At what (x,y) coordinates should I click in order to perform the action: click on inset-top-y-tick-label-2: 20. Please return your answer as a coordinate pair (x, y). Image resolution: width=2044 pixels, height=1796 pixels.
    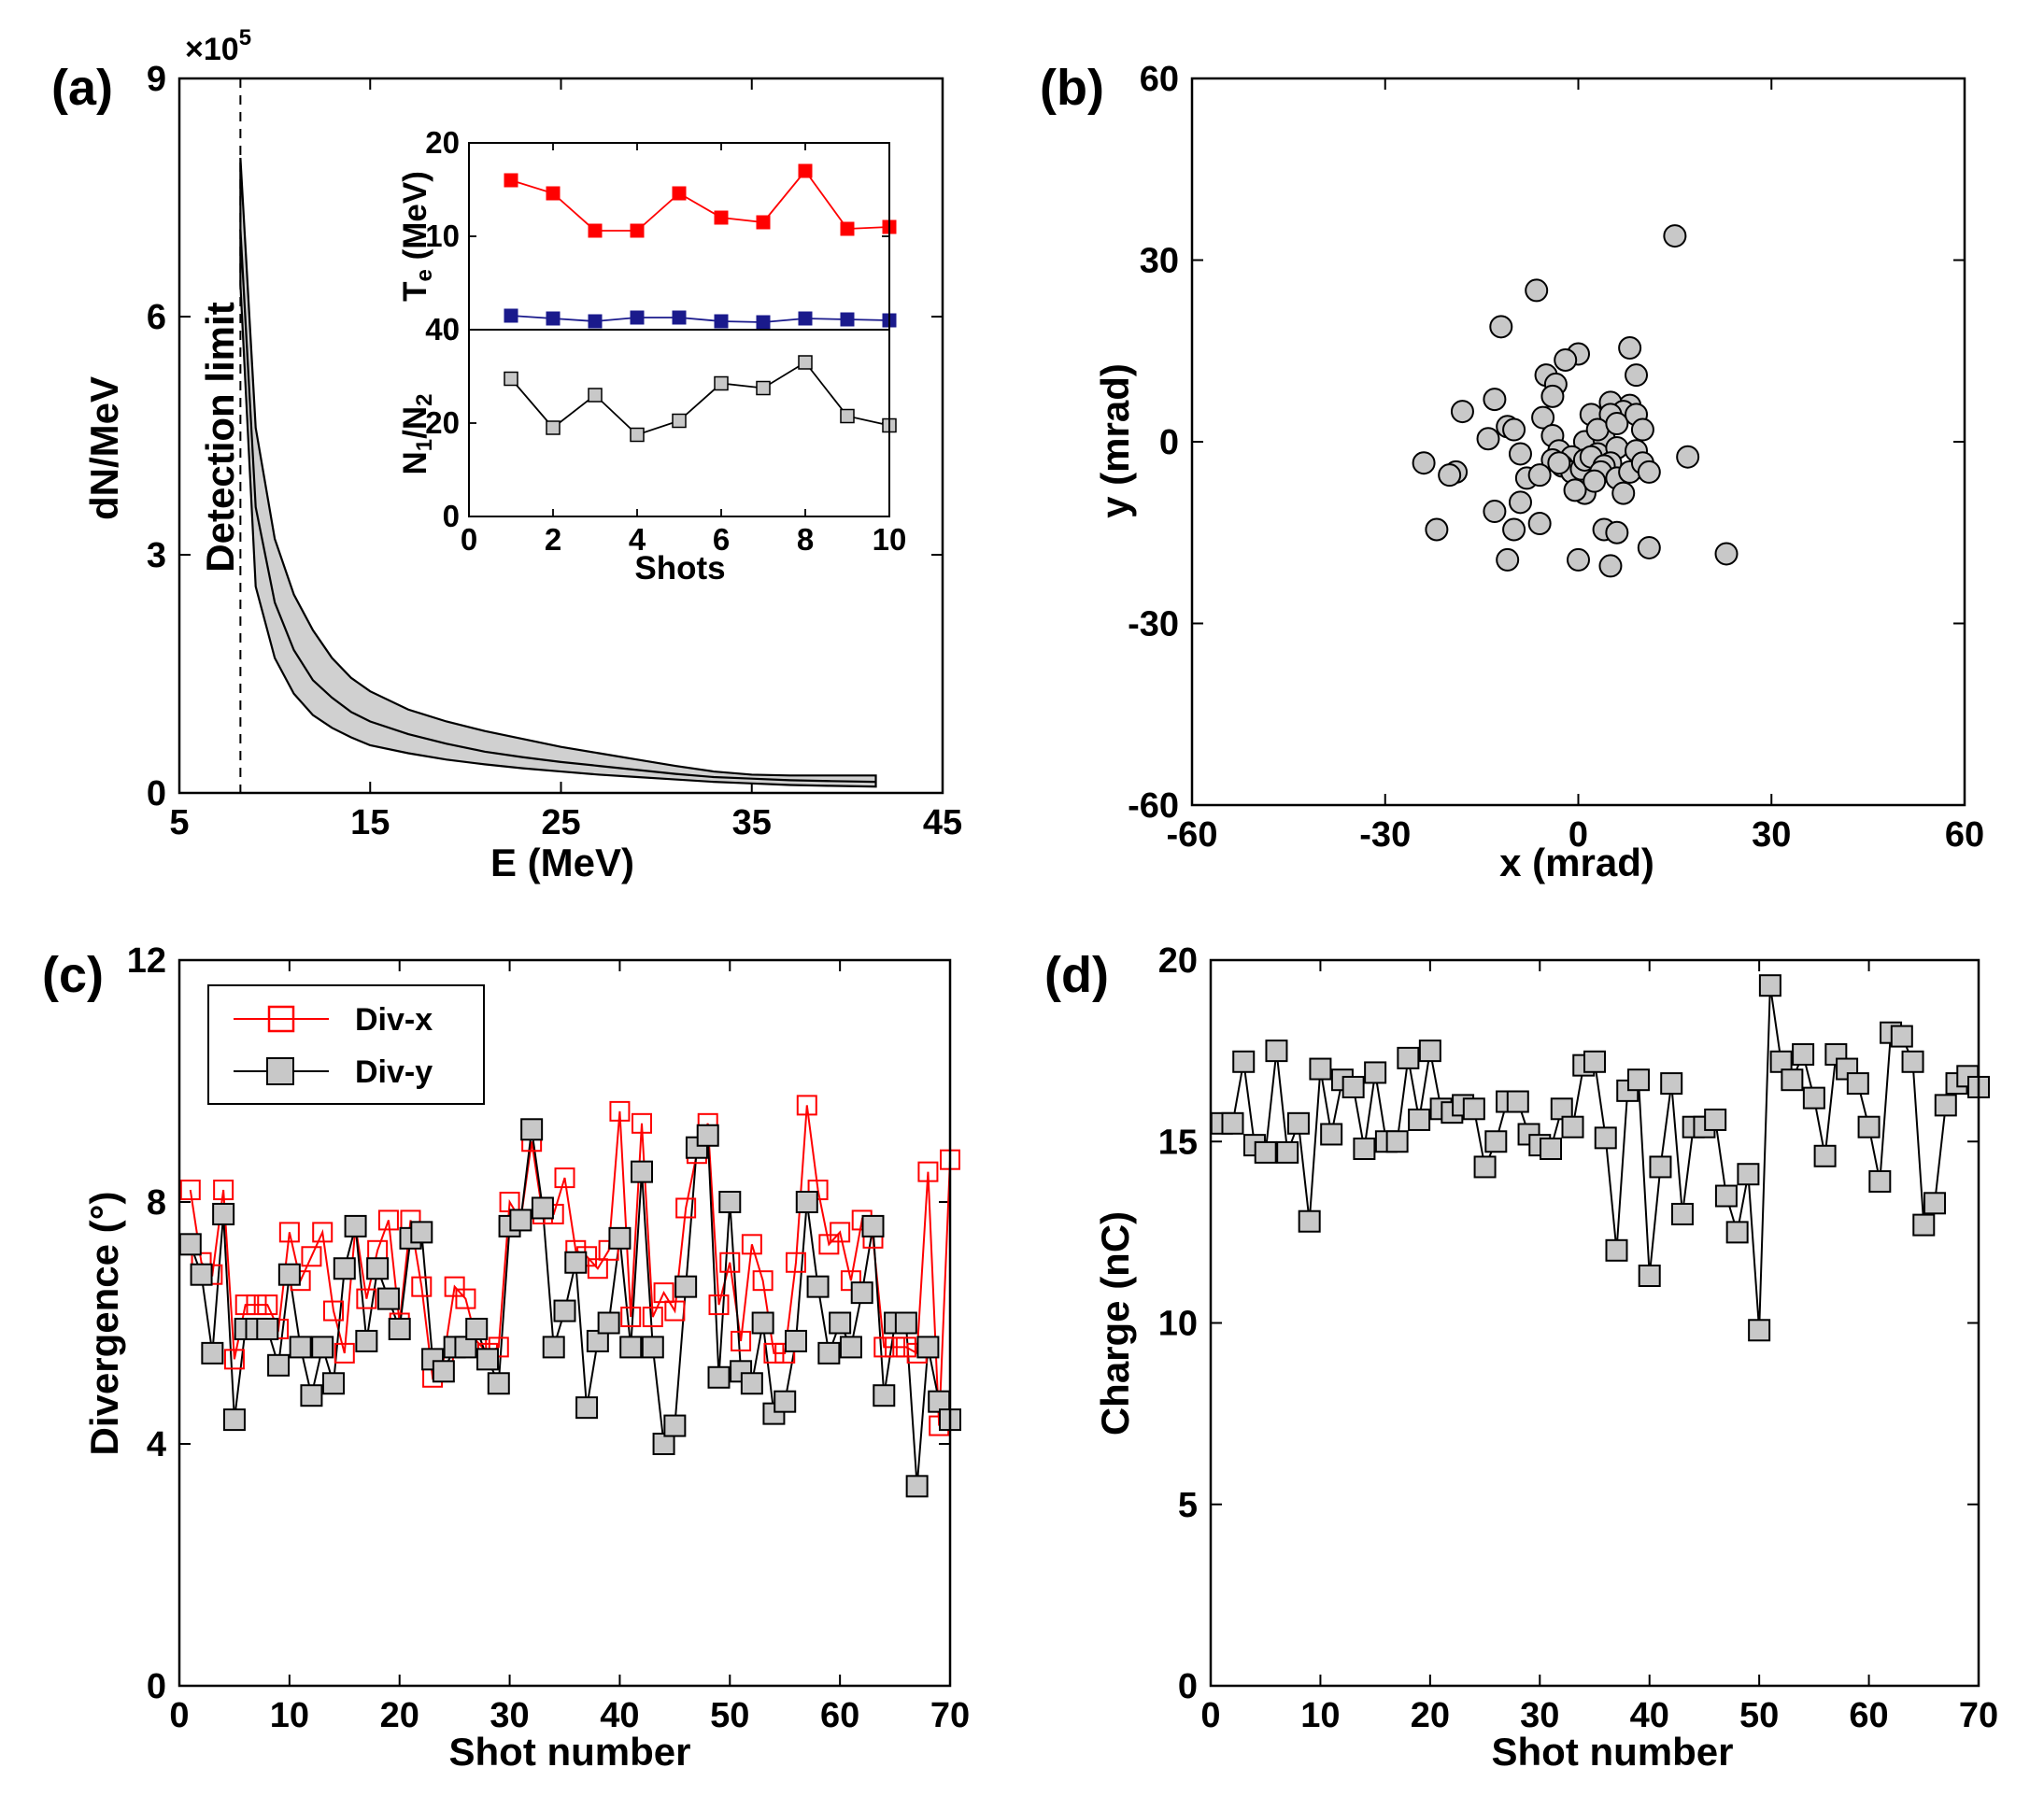
    Looking at the image, I should click on (443, 143).